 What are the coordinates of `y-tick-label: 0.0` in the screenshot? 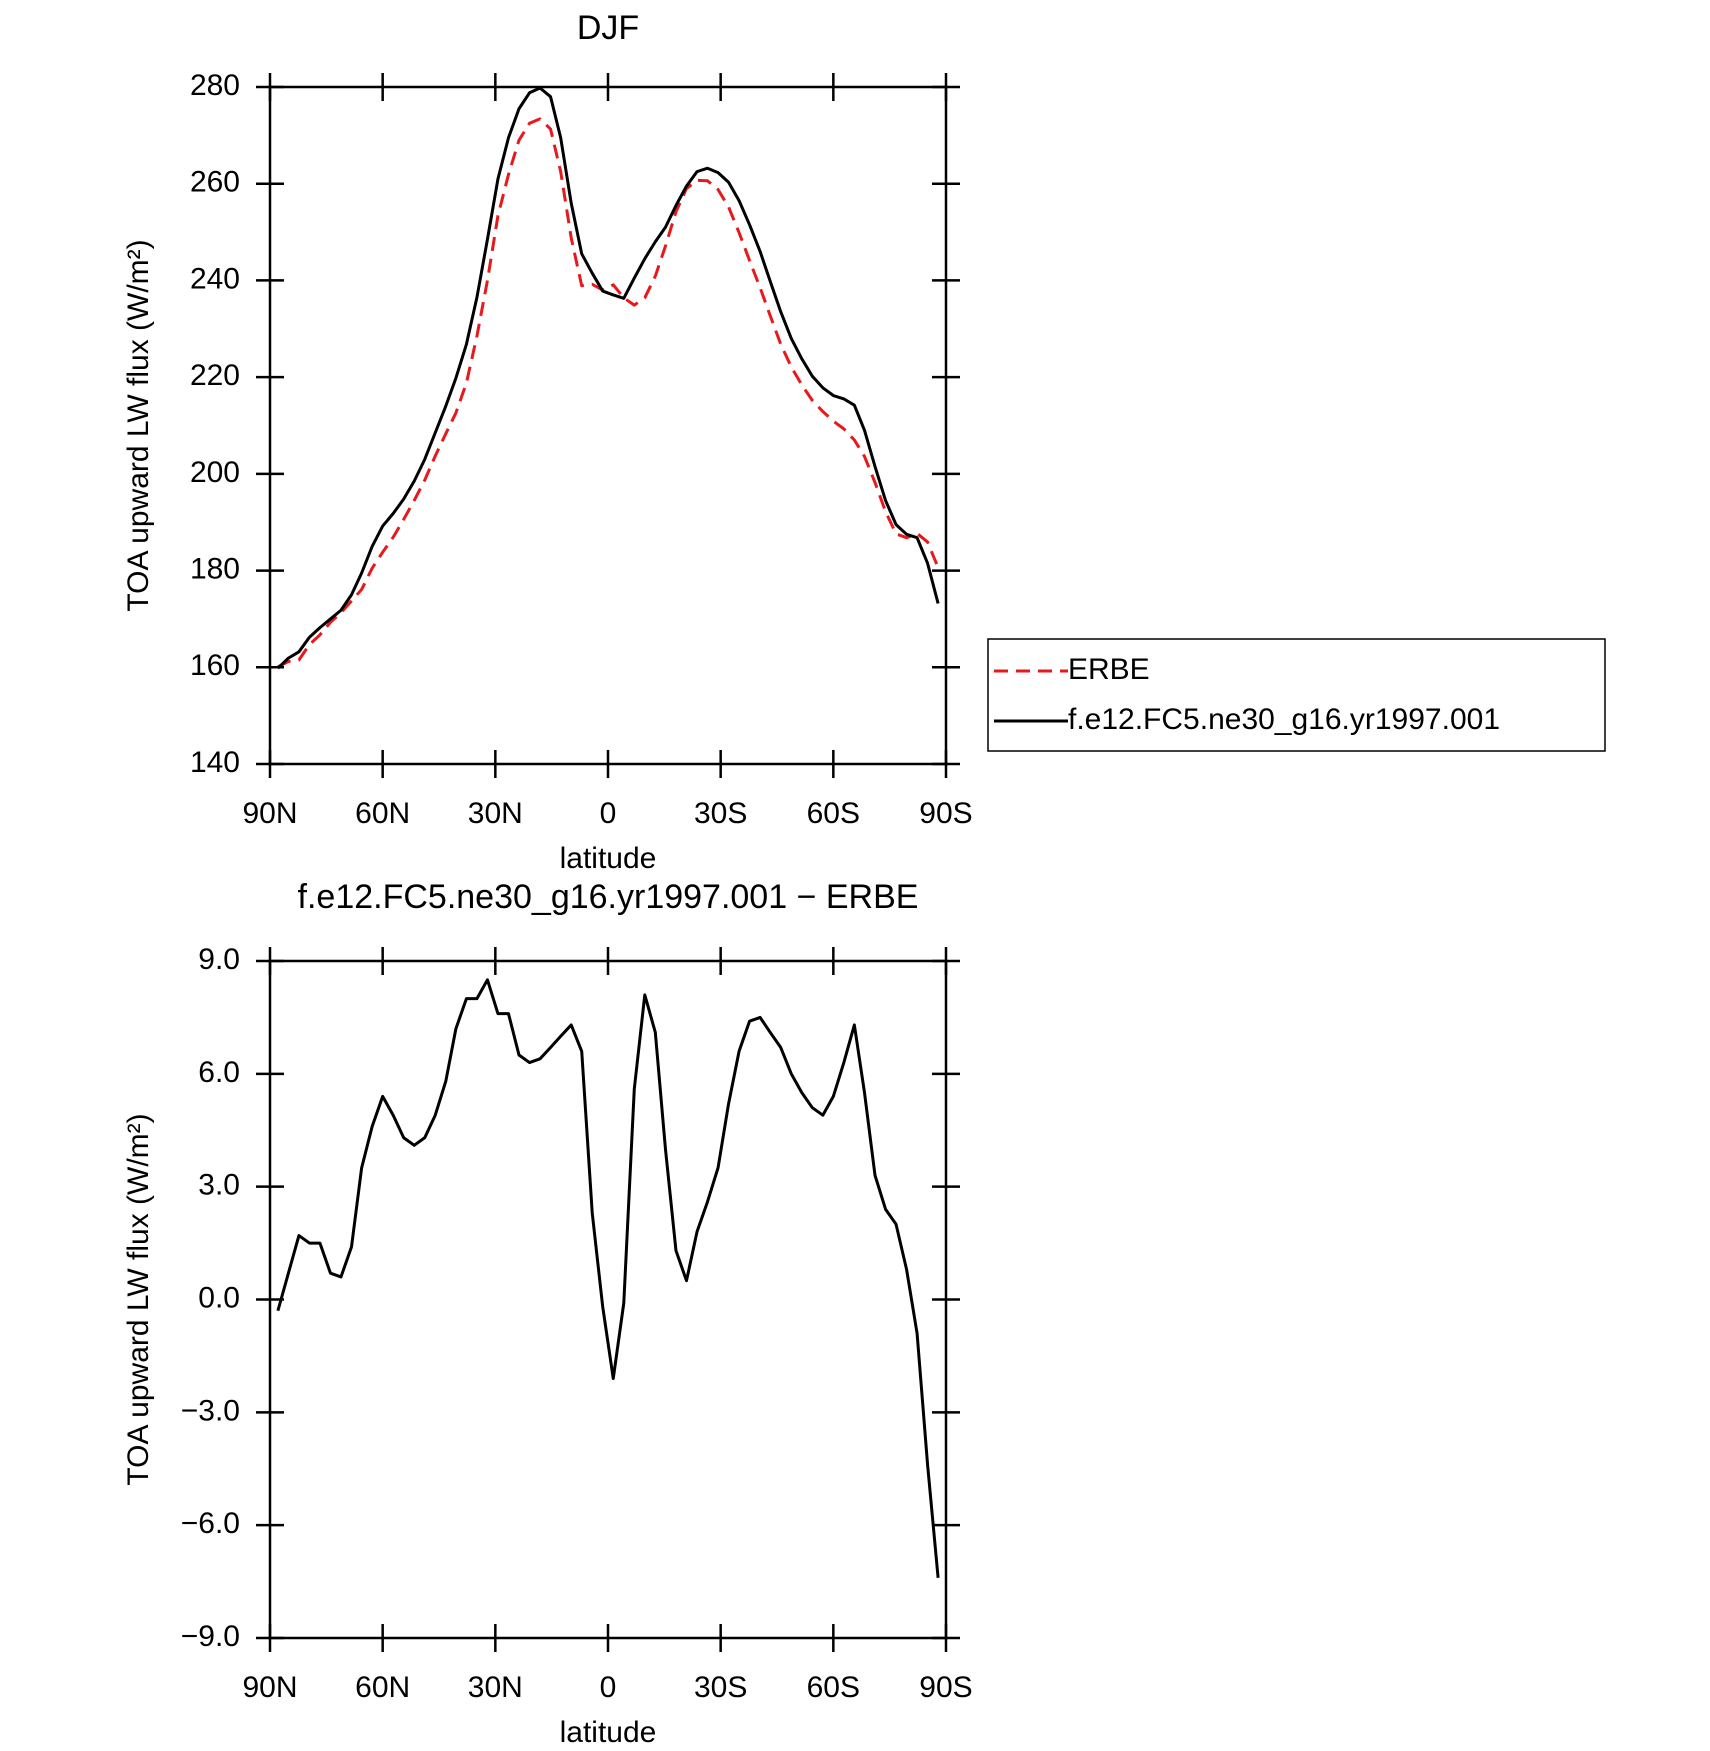 It's located at (219, 1297).